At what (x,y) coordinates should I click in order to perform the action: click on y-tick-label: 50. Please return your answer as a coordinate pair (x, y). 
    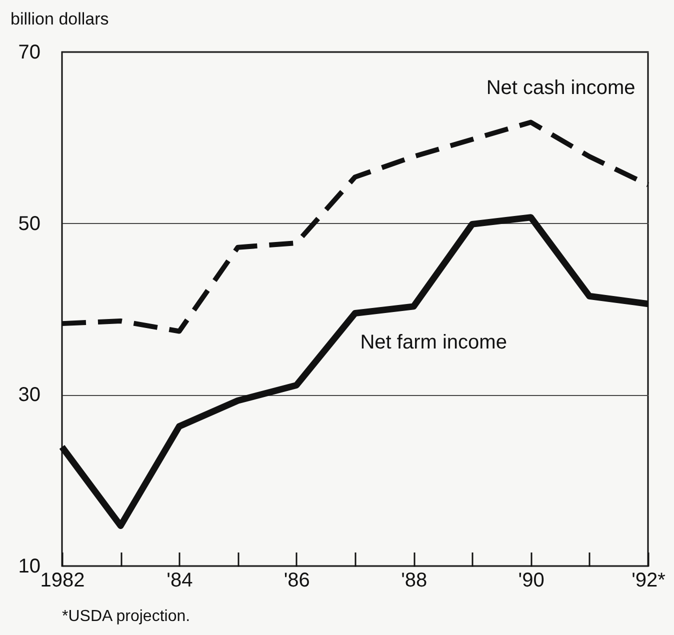
    Looking at the image, I should click on (29, 223).